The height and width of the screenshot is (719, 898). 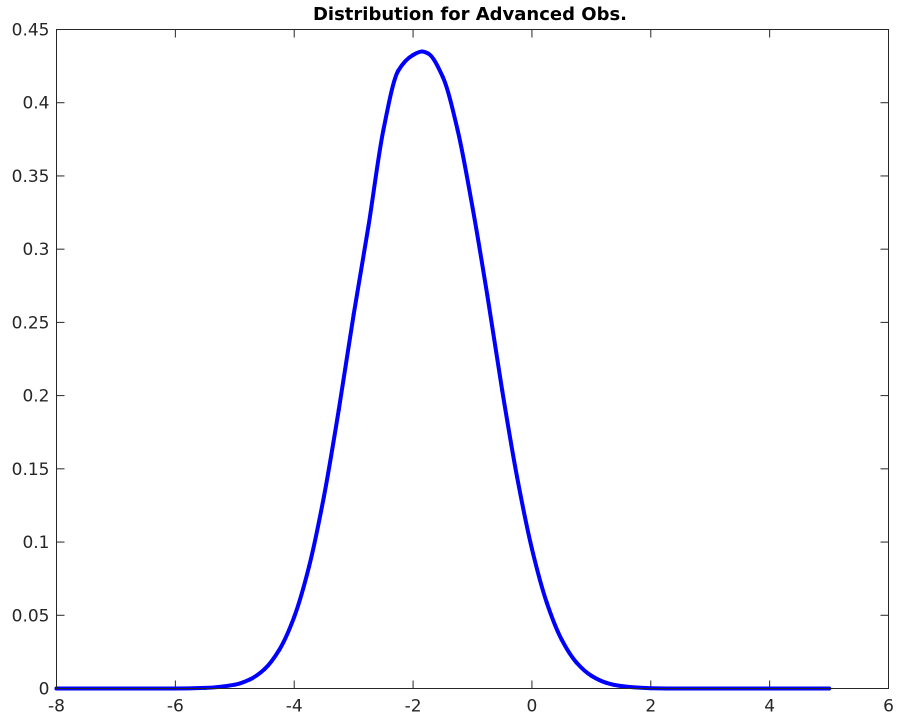 What do you see at coordinates (31, 470) in the screenshot?
I see `y-tick-label: 0.15` at bounding box center [31, 470].